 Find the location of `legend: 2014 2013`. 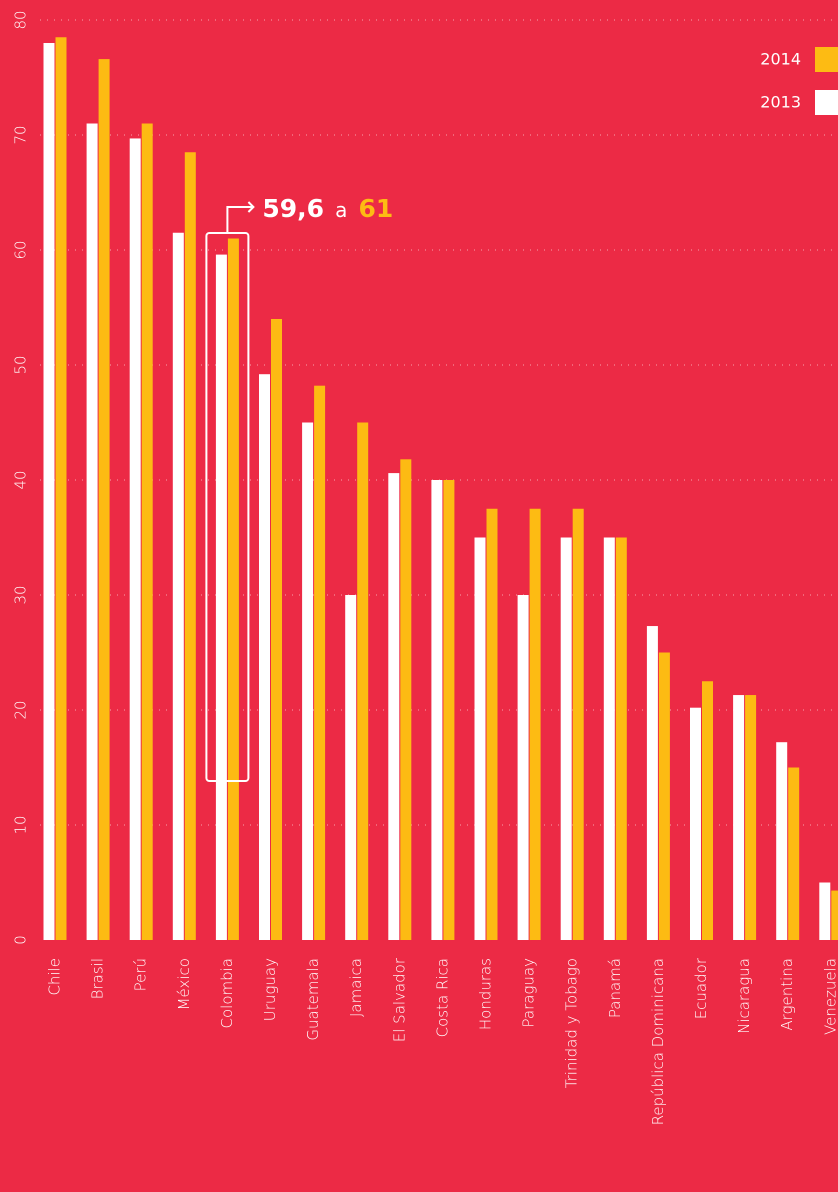

legend: 2014 2013 is located at coordinates (799, 81).